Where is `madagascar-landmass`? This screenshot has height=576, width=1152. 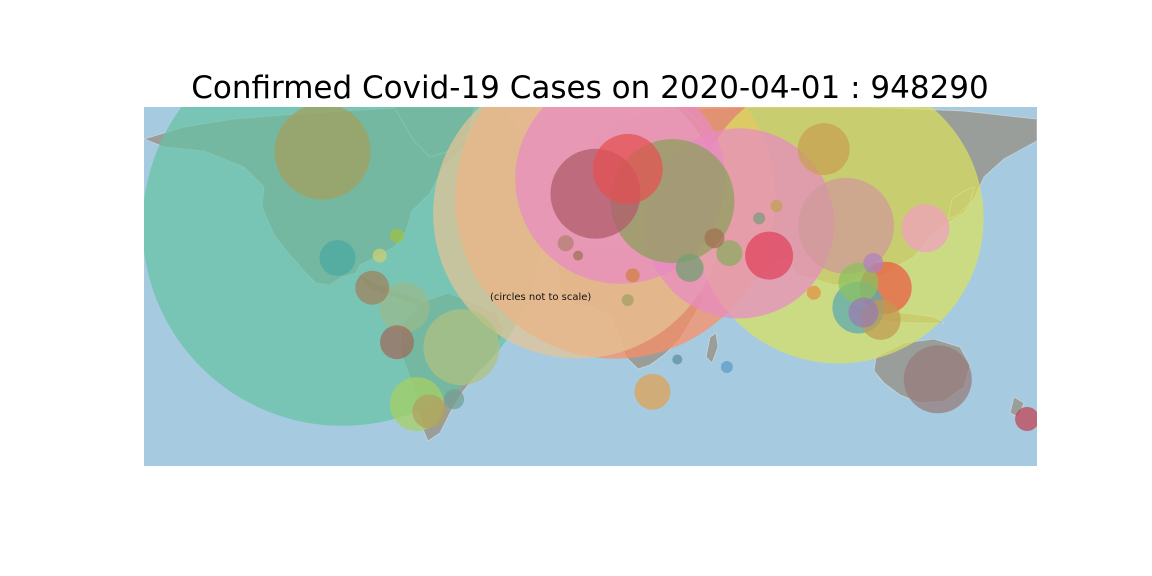 madagascar-landmass is located at coordinates (712, 348).